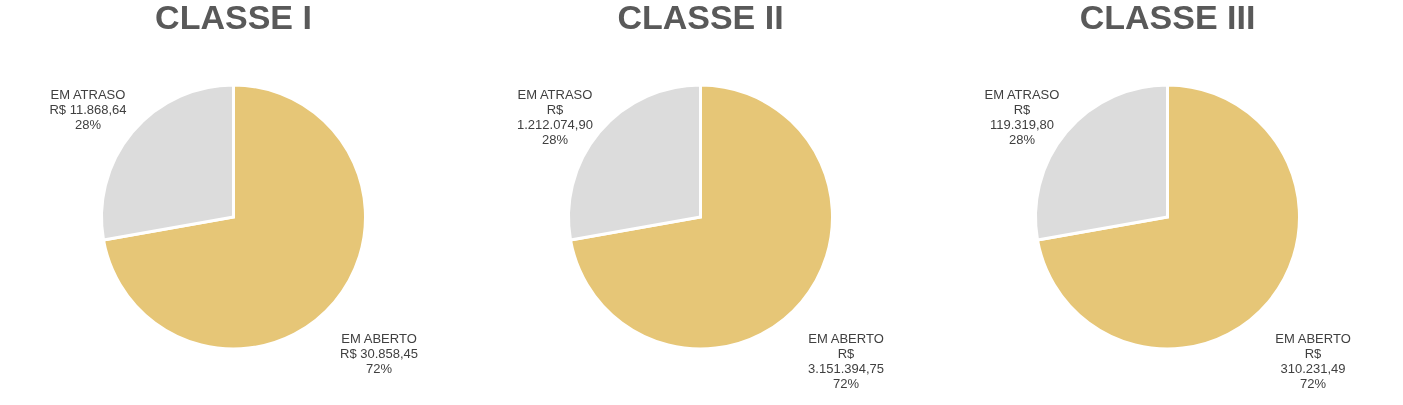 The image size is (1403, 405). What do you see at coordinates (379, 361) in the screenshot?
I see `data-label: R$ 30.858,45 72%` at bounding box center [379, 361].